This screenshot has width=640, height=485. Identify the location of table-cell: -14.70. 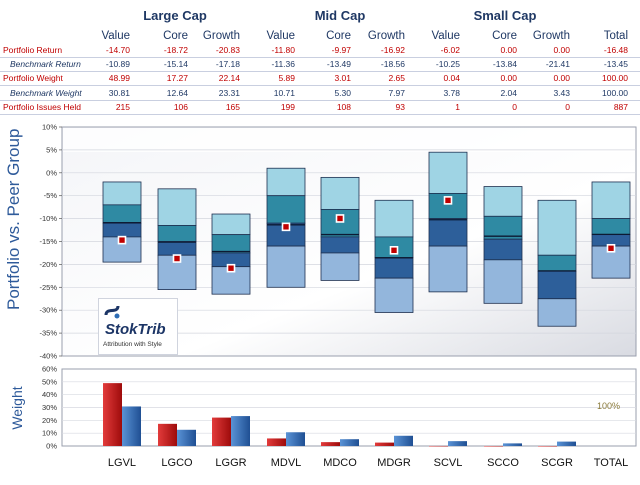
(117, 50).